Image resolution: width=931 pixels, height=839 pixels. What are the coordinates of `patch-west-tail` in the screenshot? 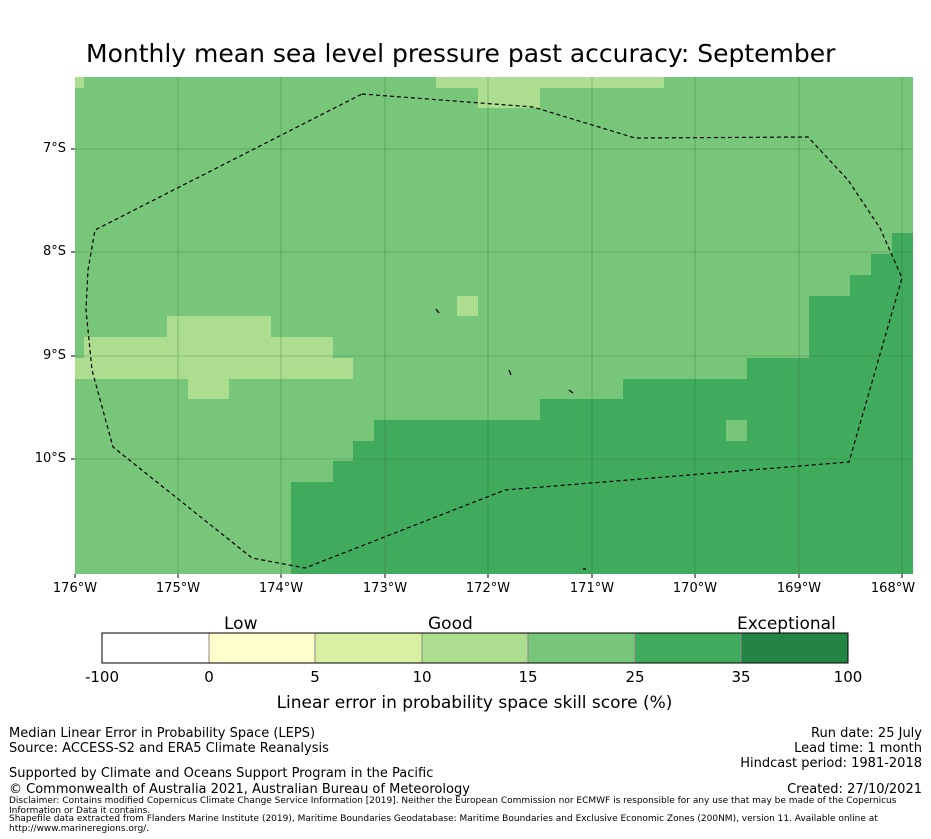 It's located at (208, 389).